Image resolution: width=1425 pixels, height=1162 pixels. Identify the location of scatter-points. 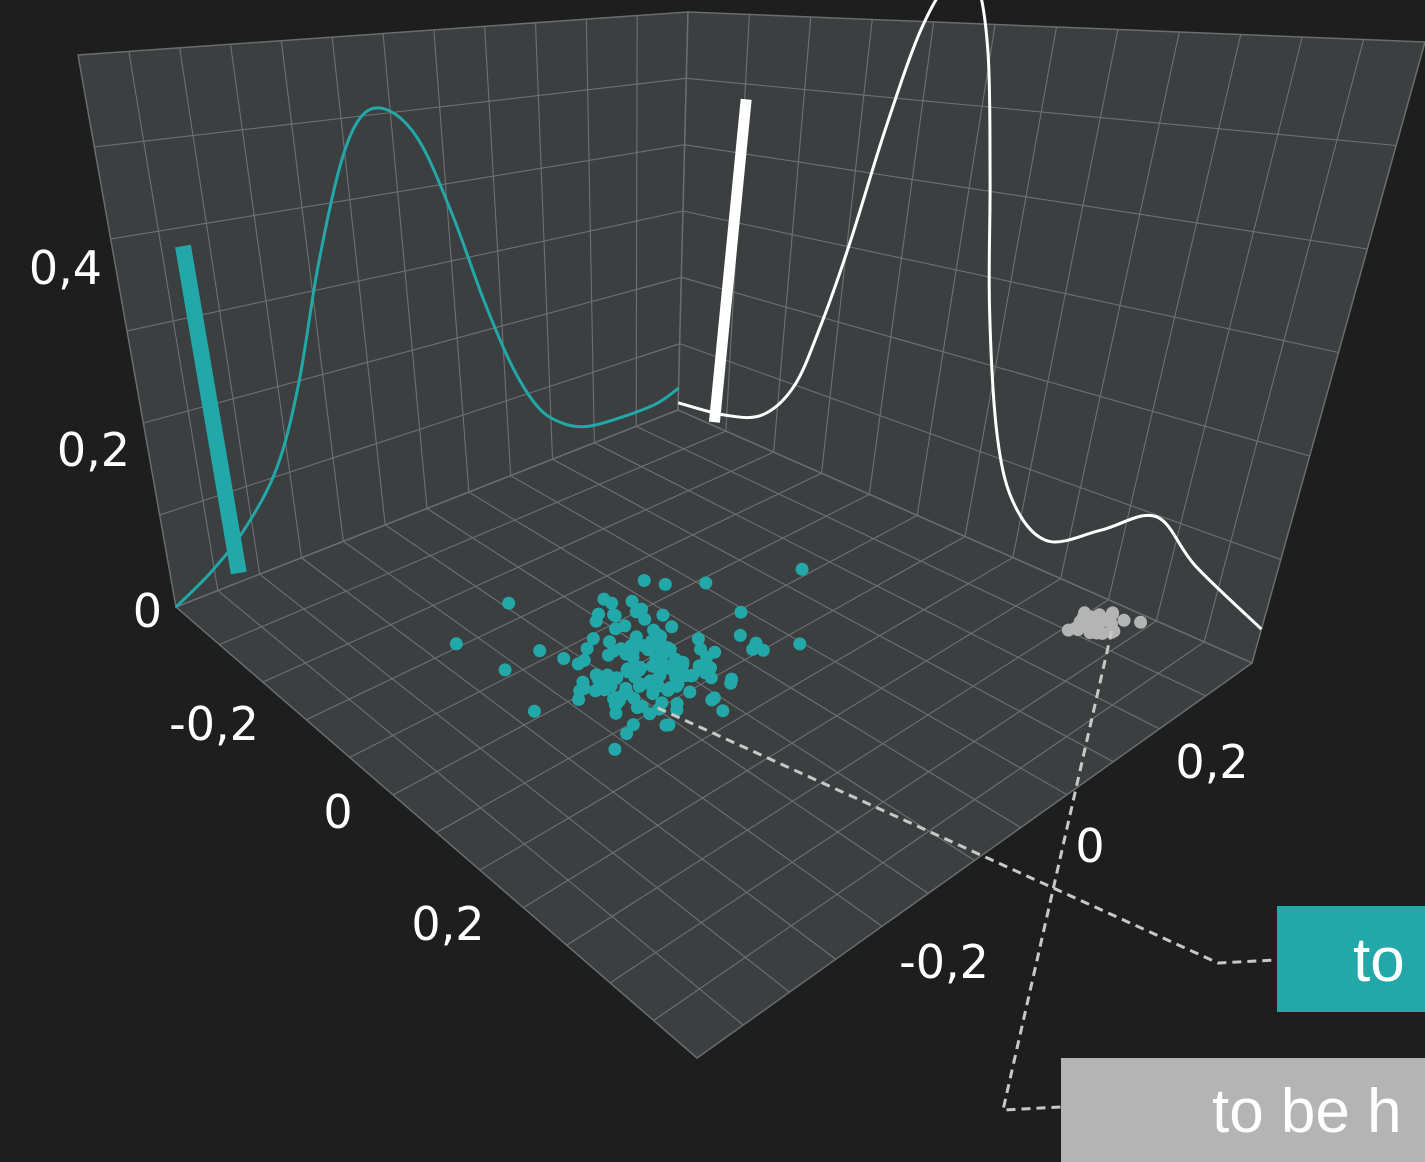
(798, 659).